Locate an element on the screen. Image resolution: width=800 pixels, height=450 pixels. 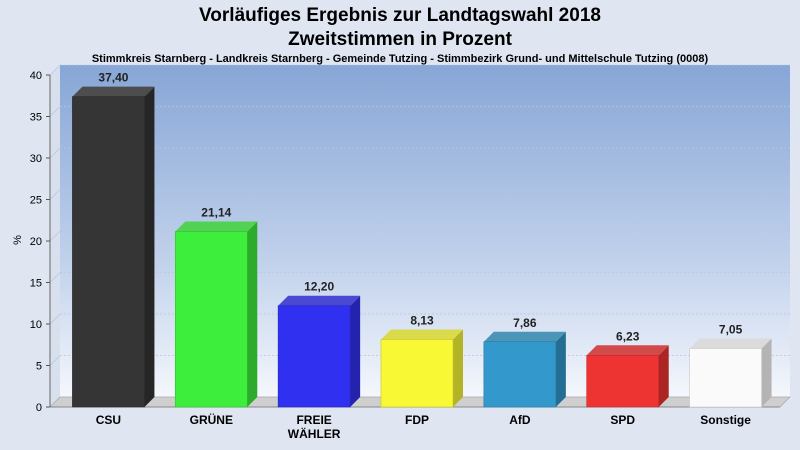
y-tick-label: 25 is located at coordinates (36, 201).